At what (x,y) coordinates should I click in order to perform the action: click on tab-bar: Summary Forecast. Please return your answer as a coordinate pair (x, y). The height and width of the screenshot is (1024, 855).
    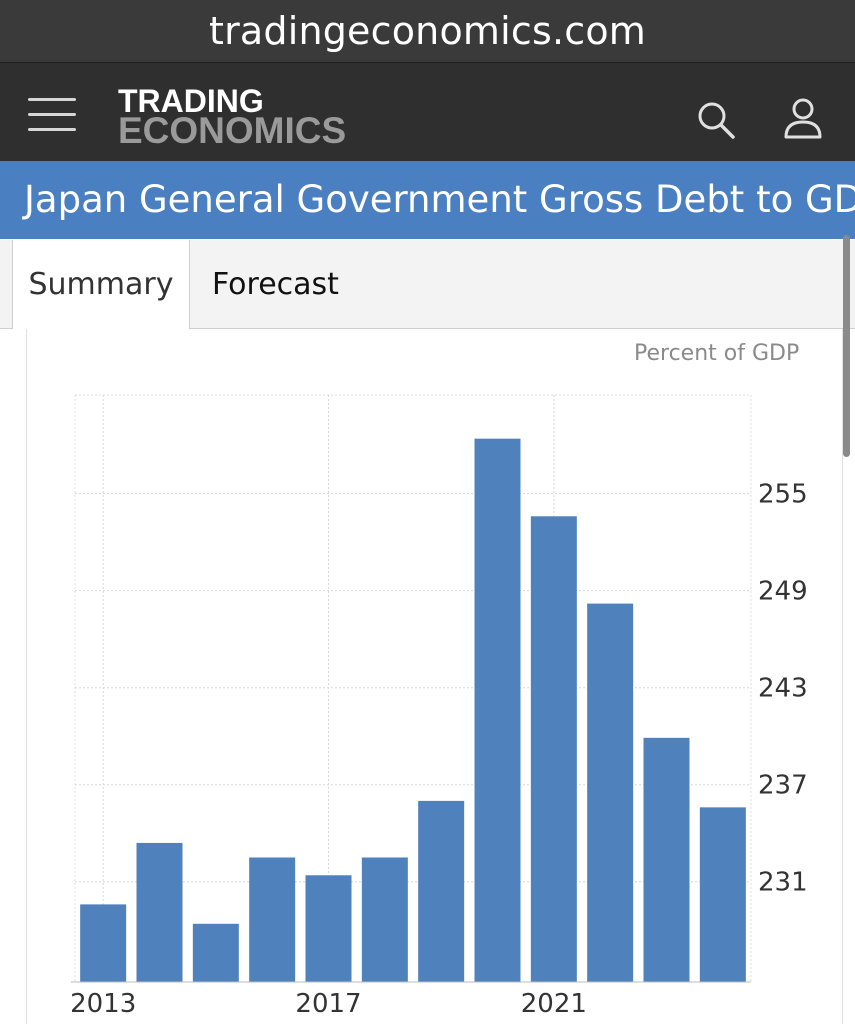
    Looking at the image, I should click on (427, 284).